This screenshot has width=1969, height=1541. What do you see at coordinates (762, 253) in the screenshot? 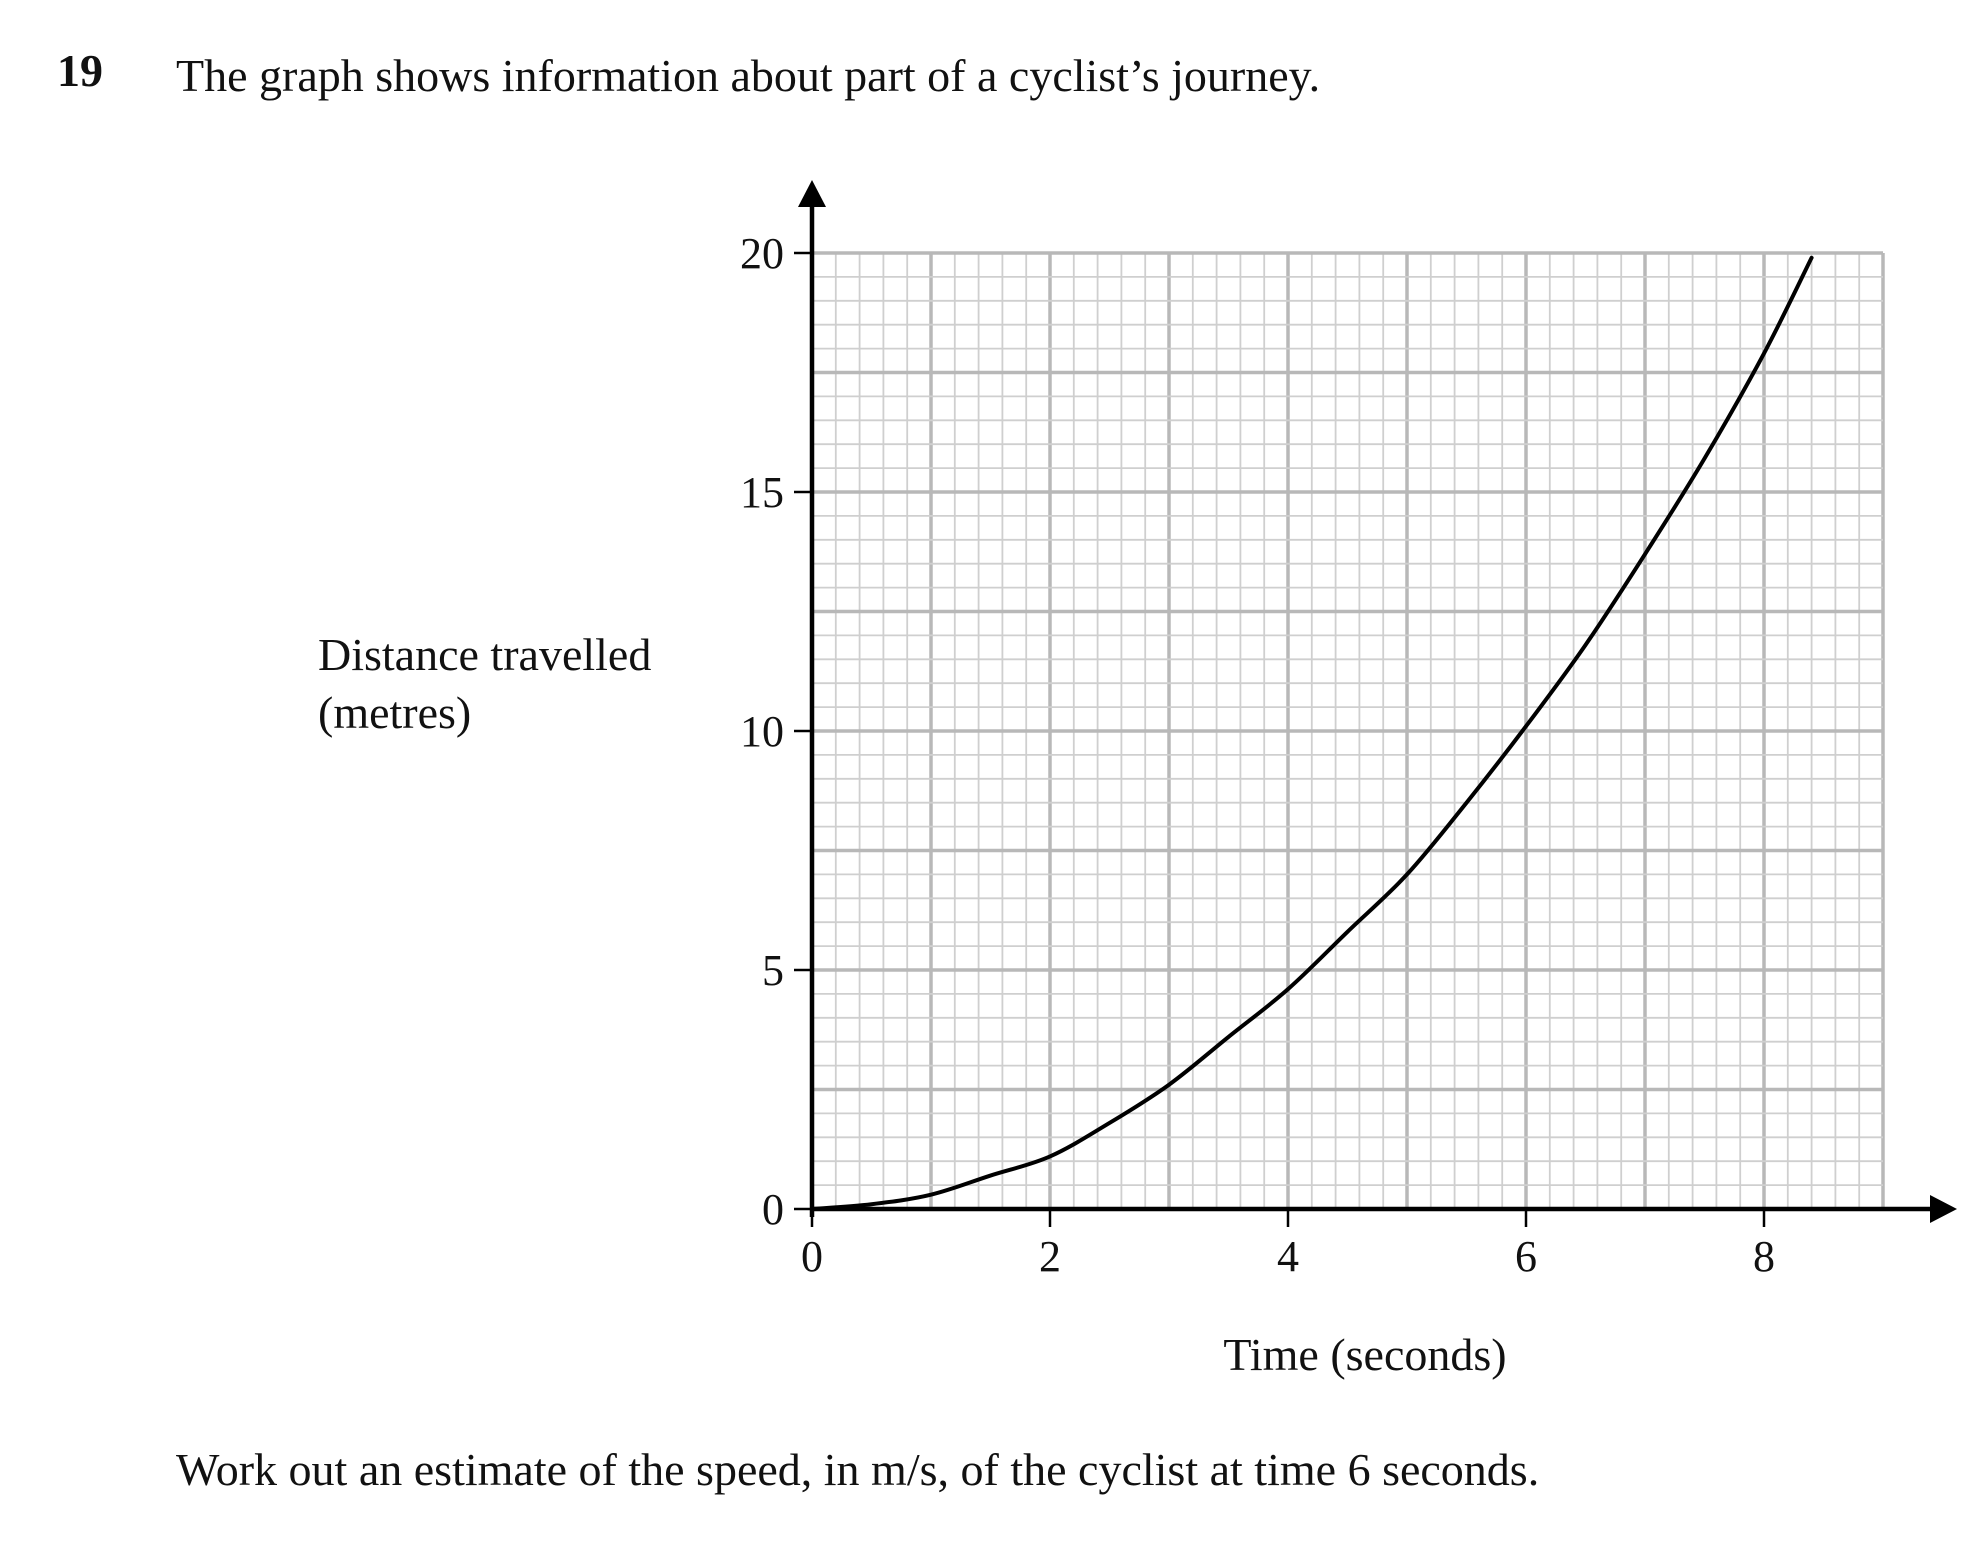
I see `y-tick-label: 20` at bounding box center [762, 253].